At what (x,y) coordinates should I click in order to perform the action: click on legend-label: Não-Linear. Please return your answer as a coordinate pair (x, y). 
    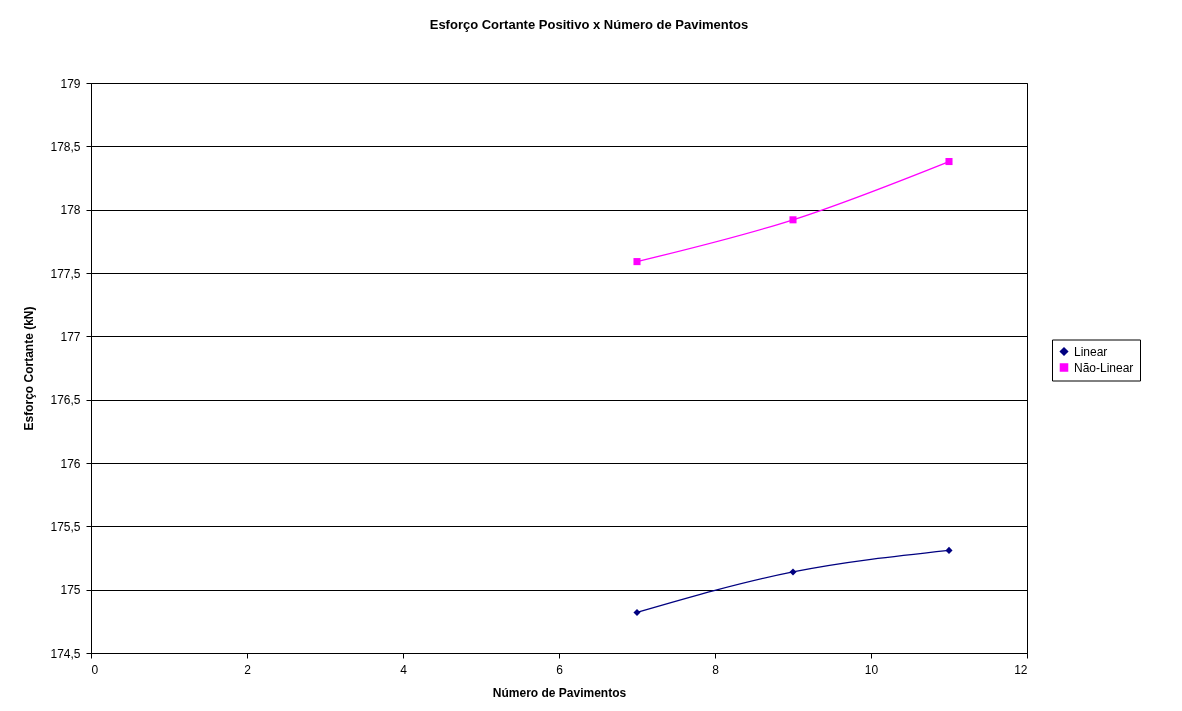
    Looking at the image, I should click on (1104, 367).